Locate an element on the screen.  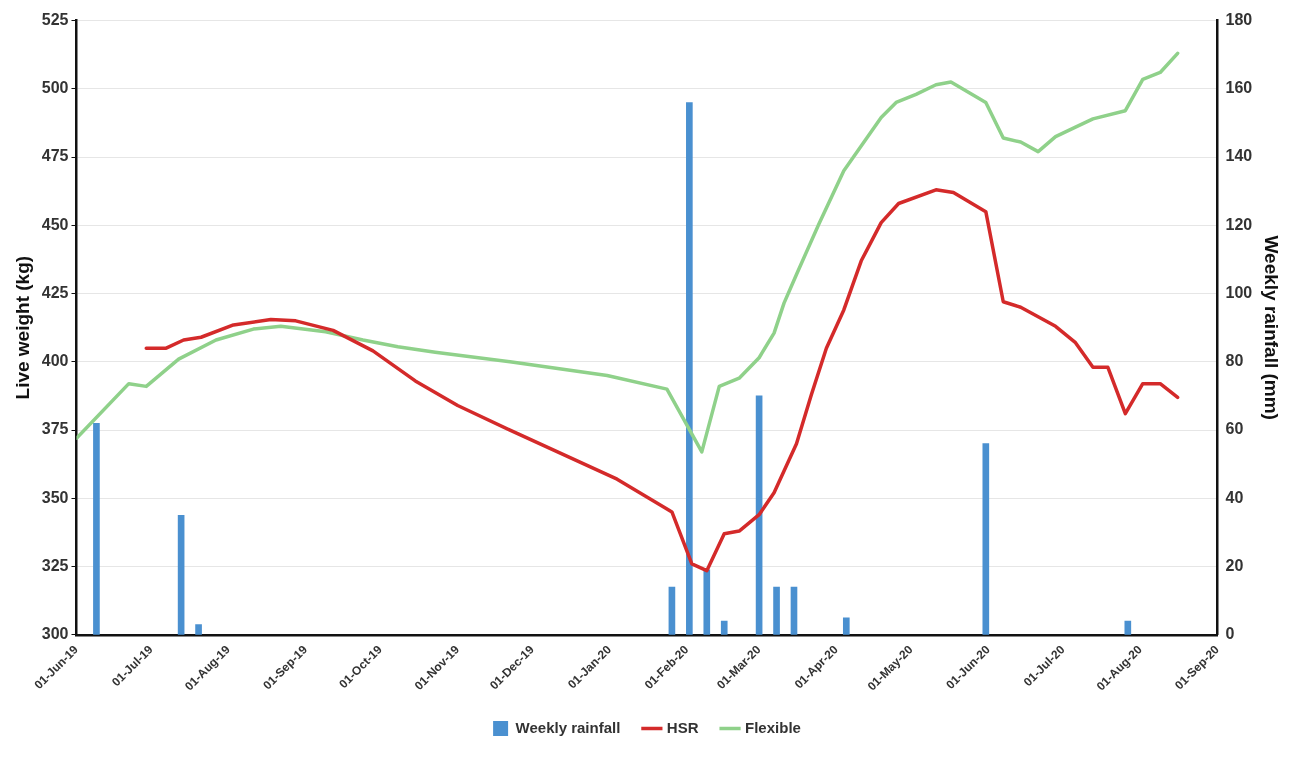
y2-tick-label: 100 is located at coordinates (1239, 292).